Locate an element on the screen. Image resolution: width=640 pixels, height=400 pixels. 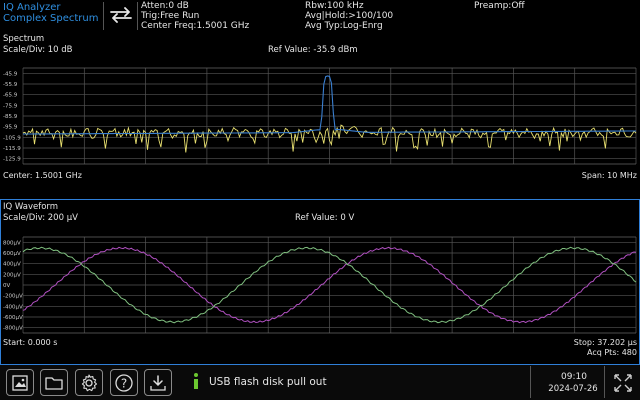
spectrum-y-tick-label: -115.9 is located at coordinates (12, 149).